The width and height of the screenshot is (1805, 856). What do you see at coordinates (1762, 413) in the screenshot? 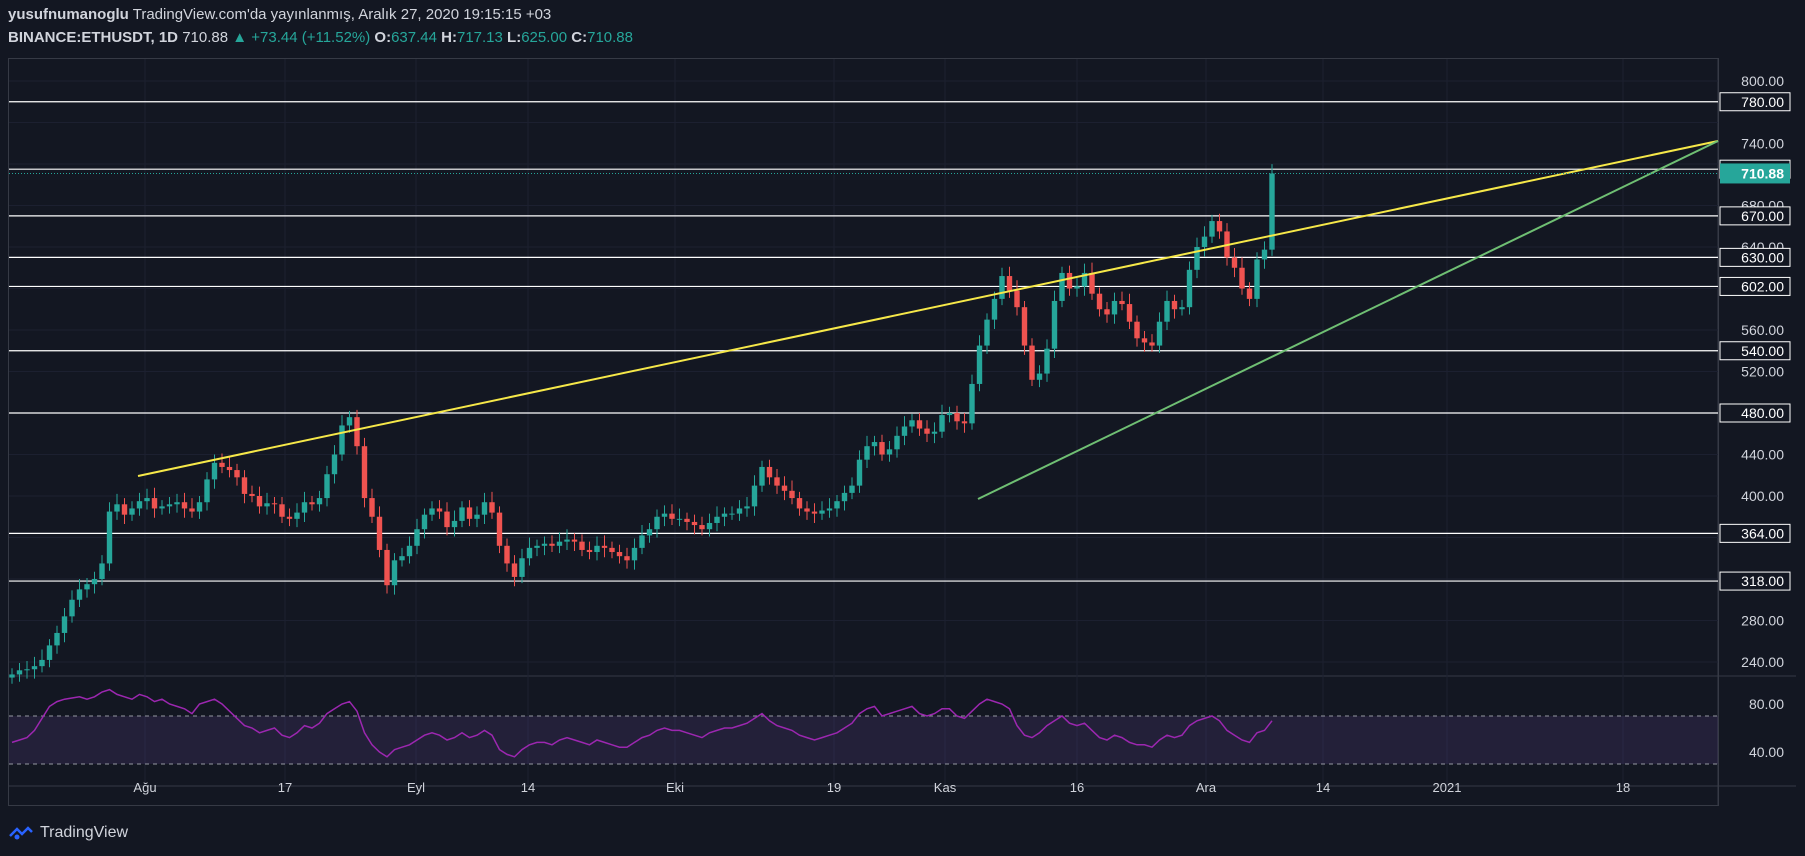
I see `level-price-label: 480.00` at bounding box center [1762, 413].